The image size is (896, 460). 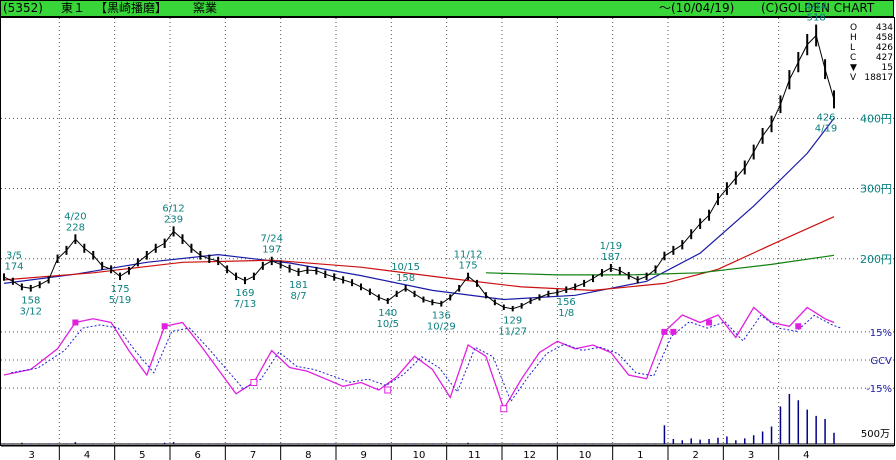 I want to click on annotation-label: 7/24, so click(x=272, y=239).